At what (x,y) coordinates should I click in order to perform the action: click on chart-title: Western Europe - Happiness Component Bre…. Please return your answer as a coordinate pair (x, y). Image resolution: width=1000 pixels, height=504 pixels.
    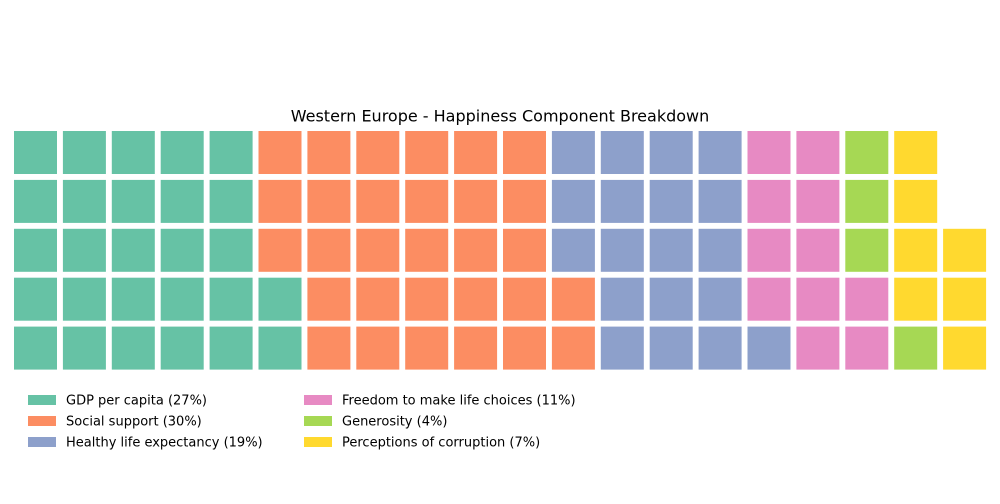
    Looking at the image, I should click on (500, 116).